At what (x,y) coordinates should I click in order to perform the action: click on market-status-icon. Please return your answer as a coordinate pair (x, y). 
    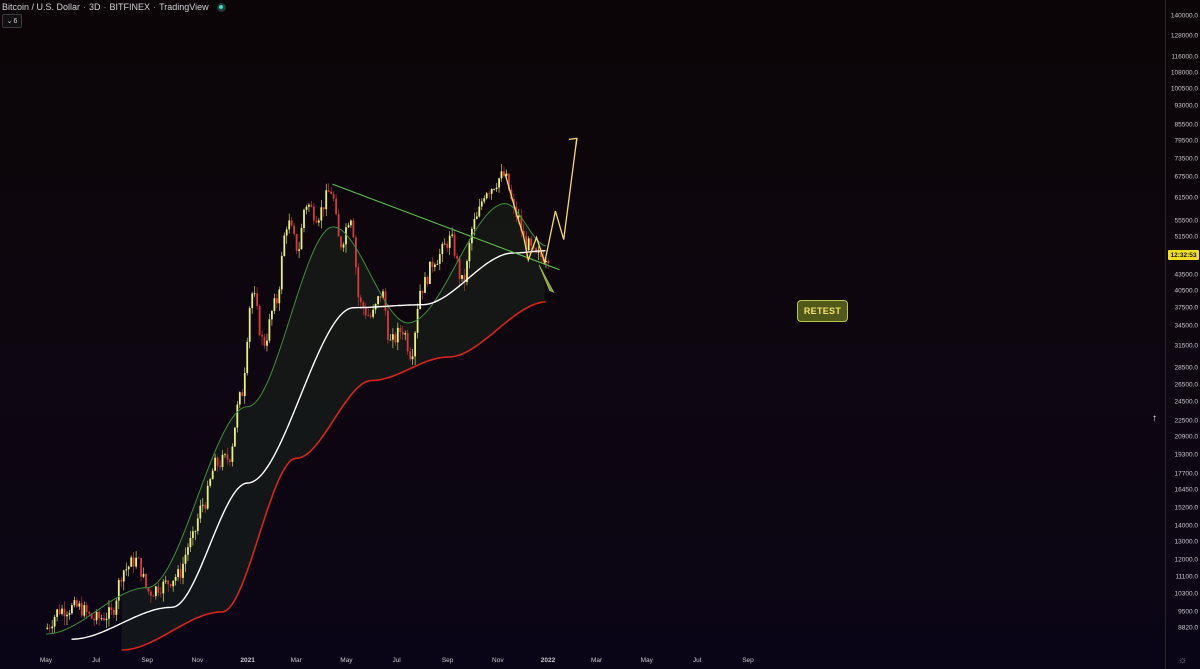
    Looking at the image, I should click on (221, 7).